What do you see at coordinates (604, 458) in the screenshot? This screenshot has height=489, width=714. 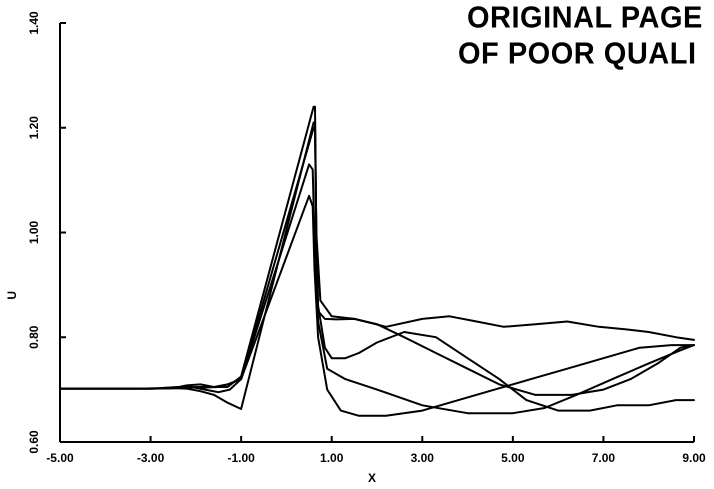 I see `x-tick-label: 7.00` at bounding box center [604, 458].